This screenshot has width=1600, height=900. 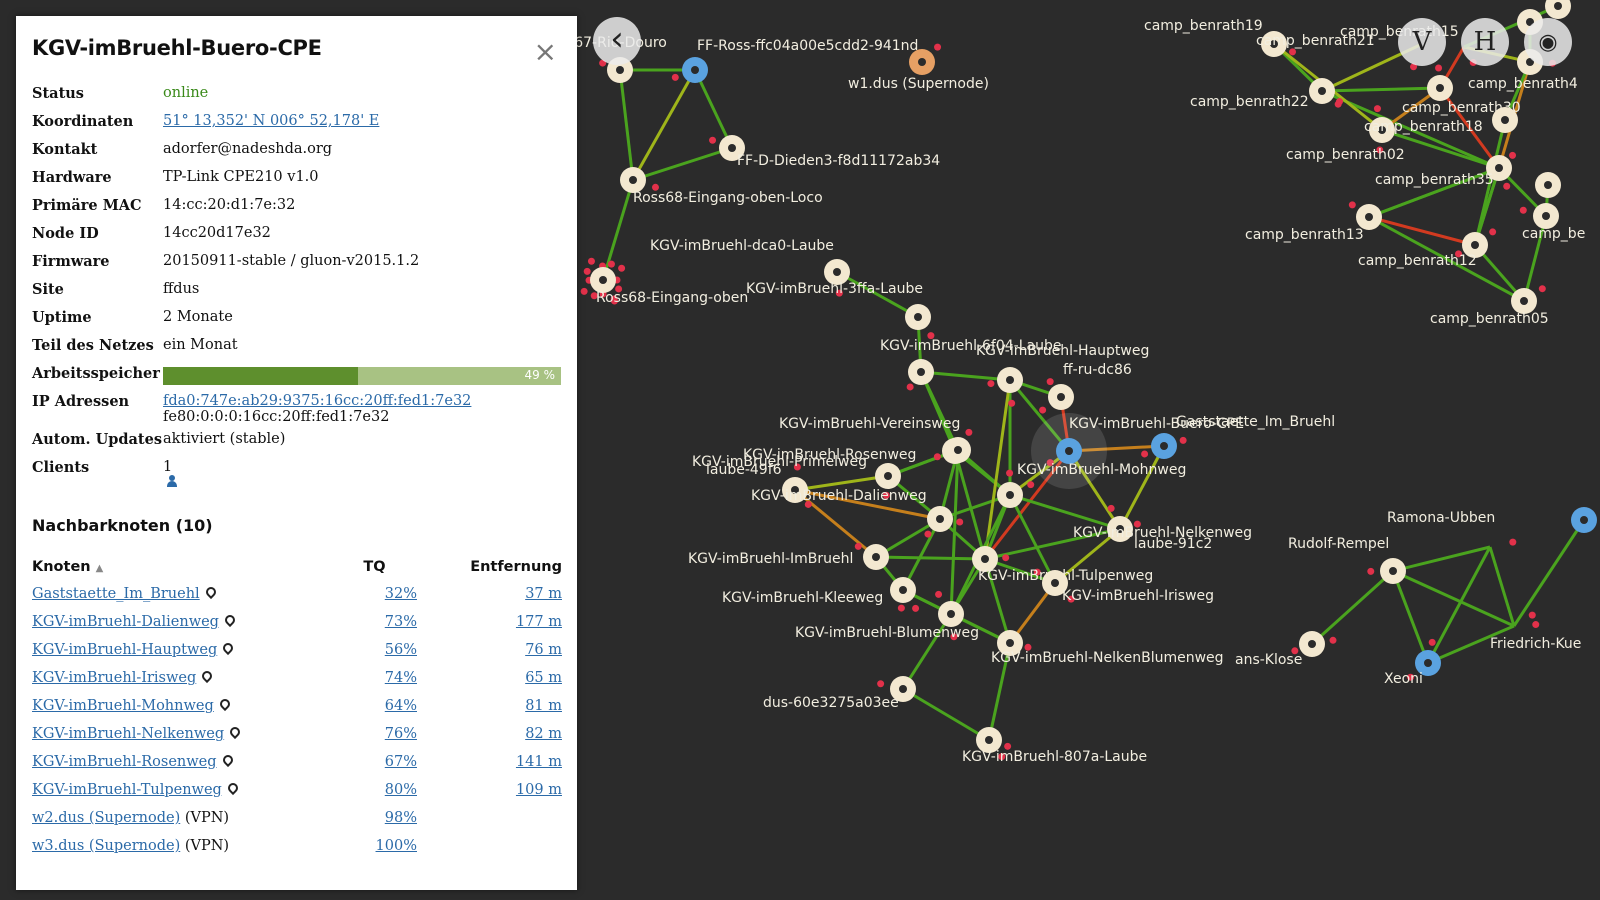 What do you see at coordinates (543, 650) in the screenshot?
I see `neighbour-distance: 76 m` at bounding box center [543, 650].